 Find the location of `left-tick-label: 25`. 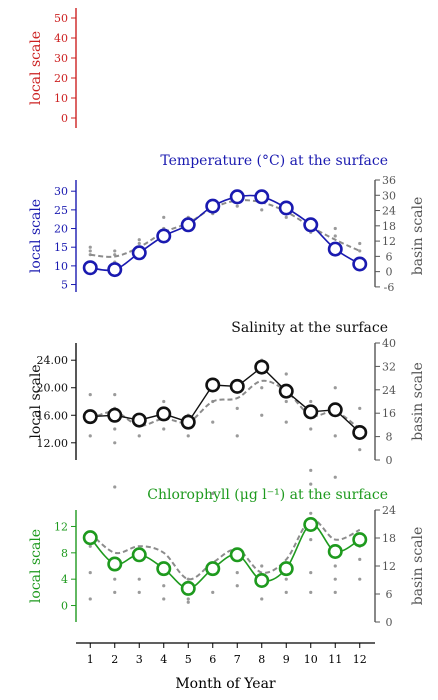

left-tick-label: 25 is located at coordinates (61, 210).